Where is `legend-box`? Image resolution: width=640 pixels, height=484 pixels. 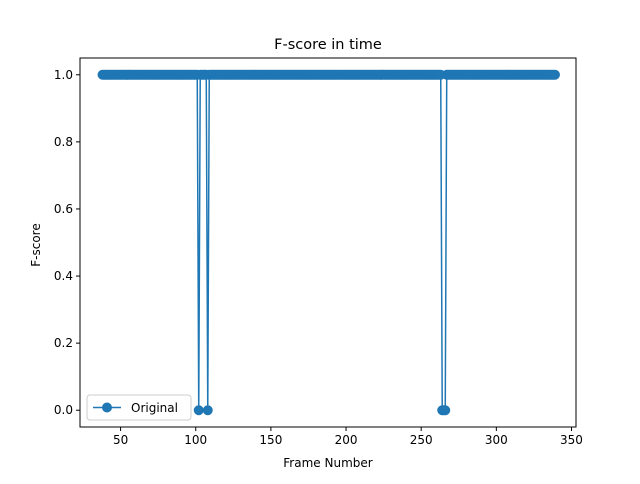
legend-box is located at coordinates (139, 407).